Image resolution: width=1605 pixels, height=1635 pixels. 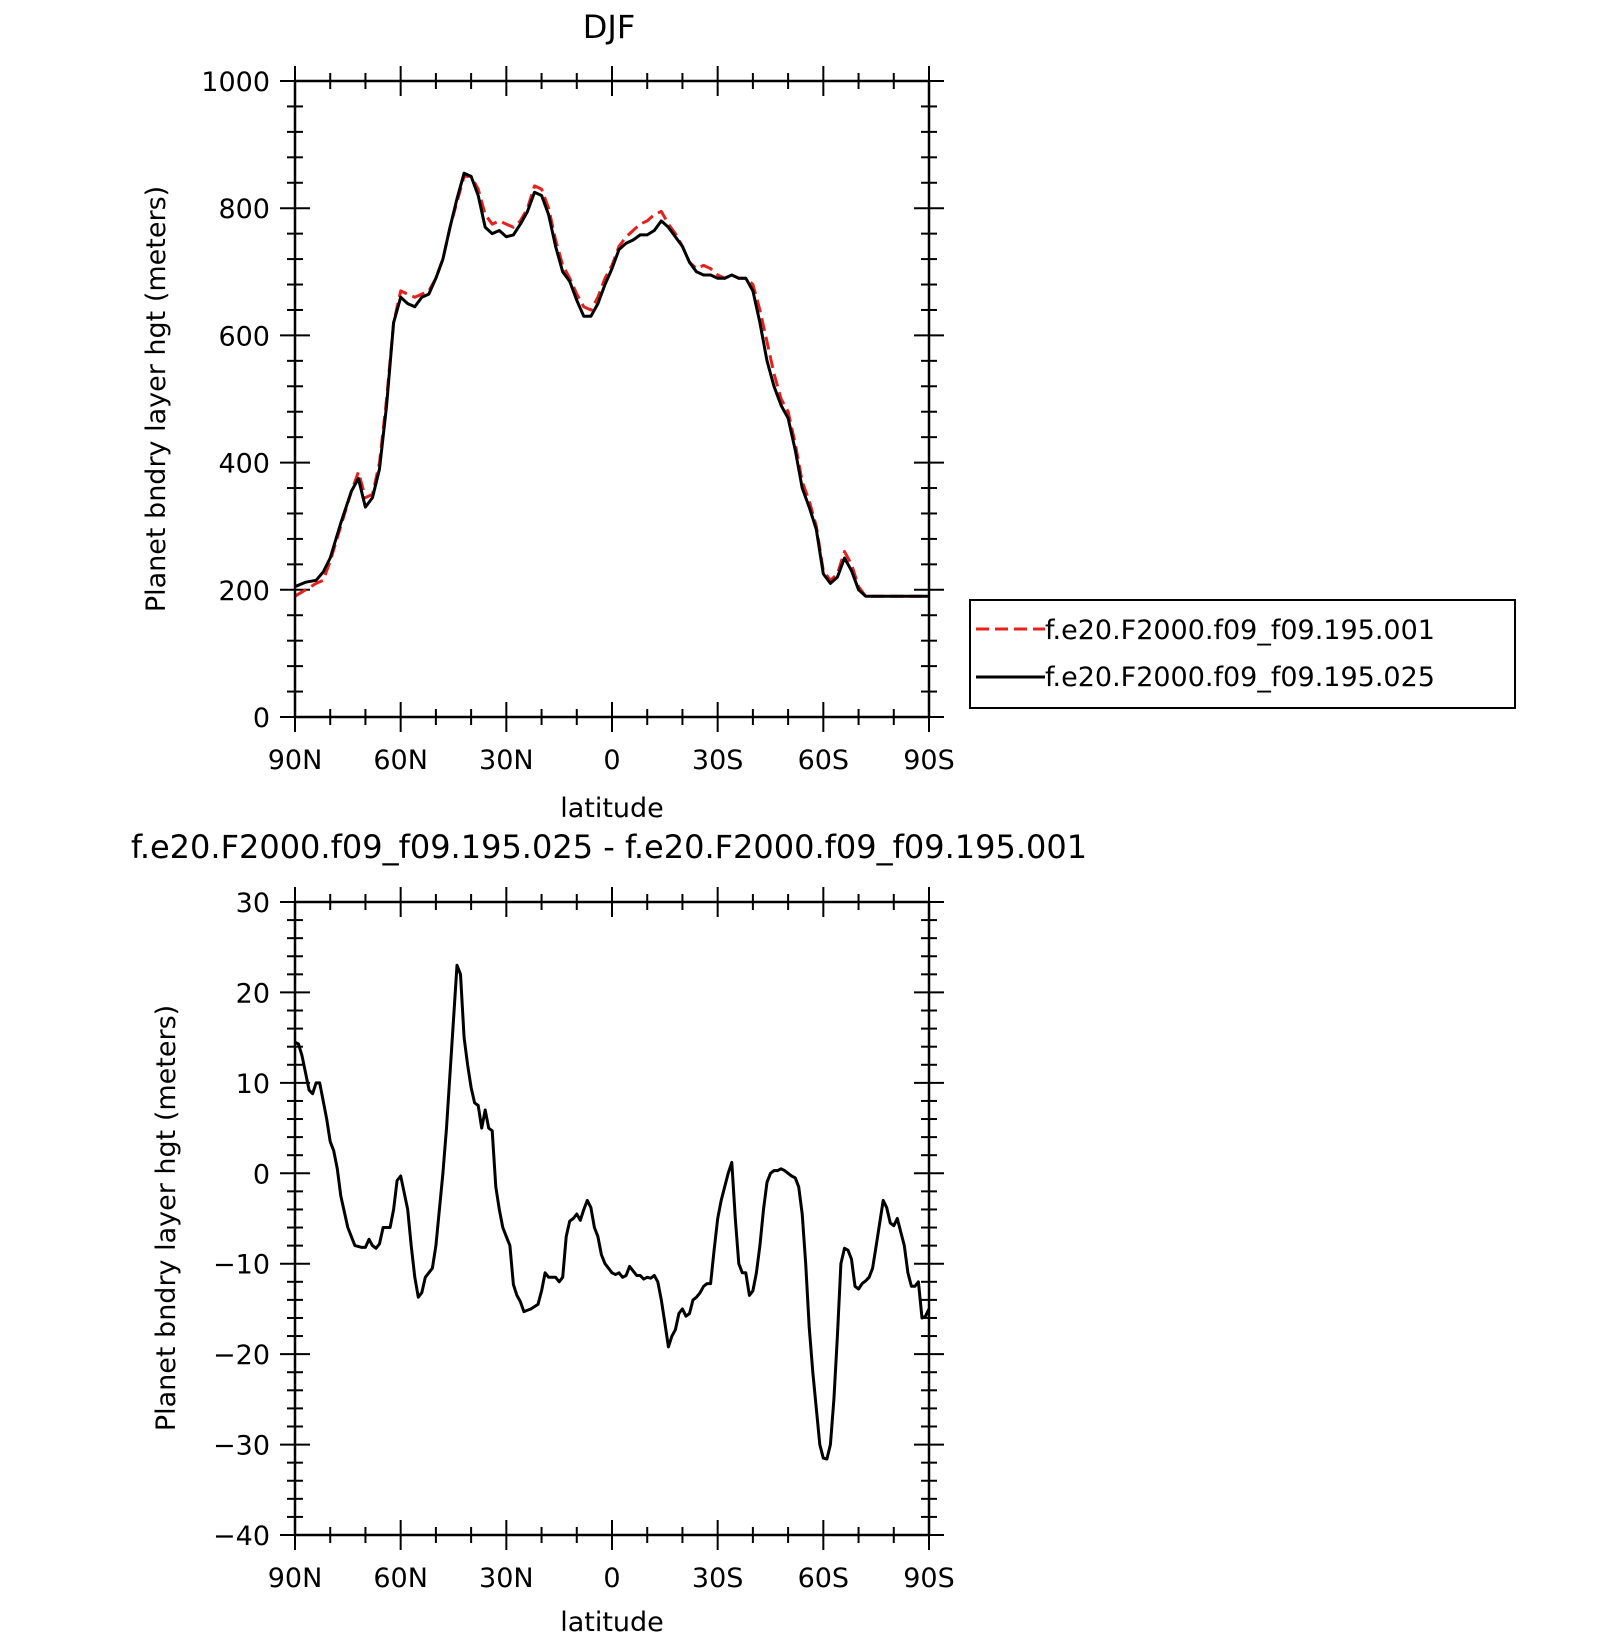 I want to click on legend-label-series-1: f.e20.F2000.f09_f09.195.001, so click(x=1240, y=630).